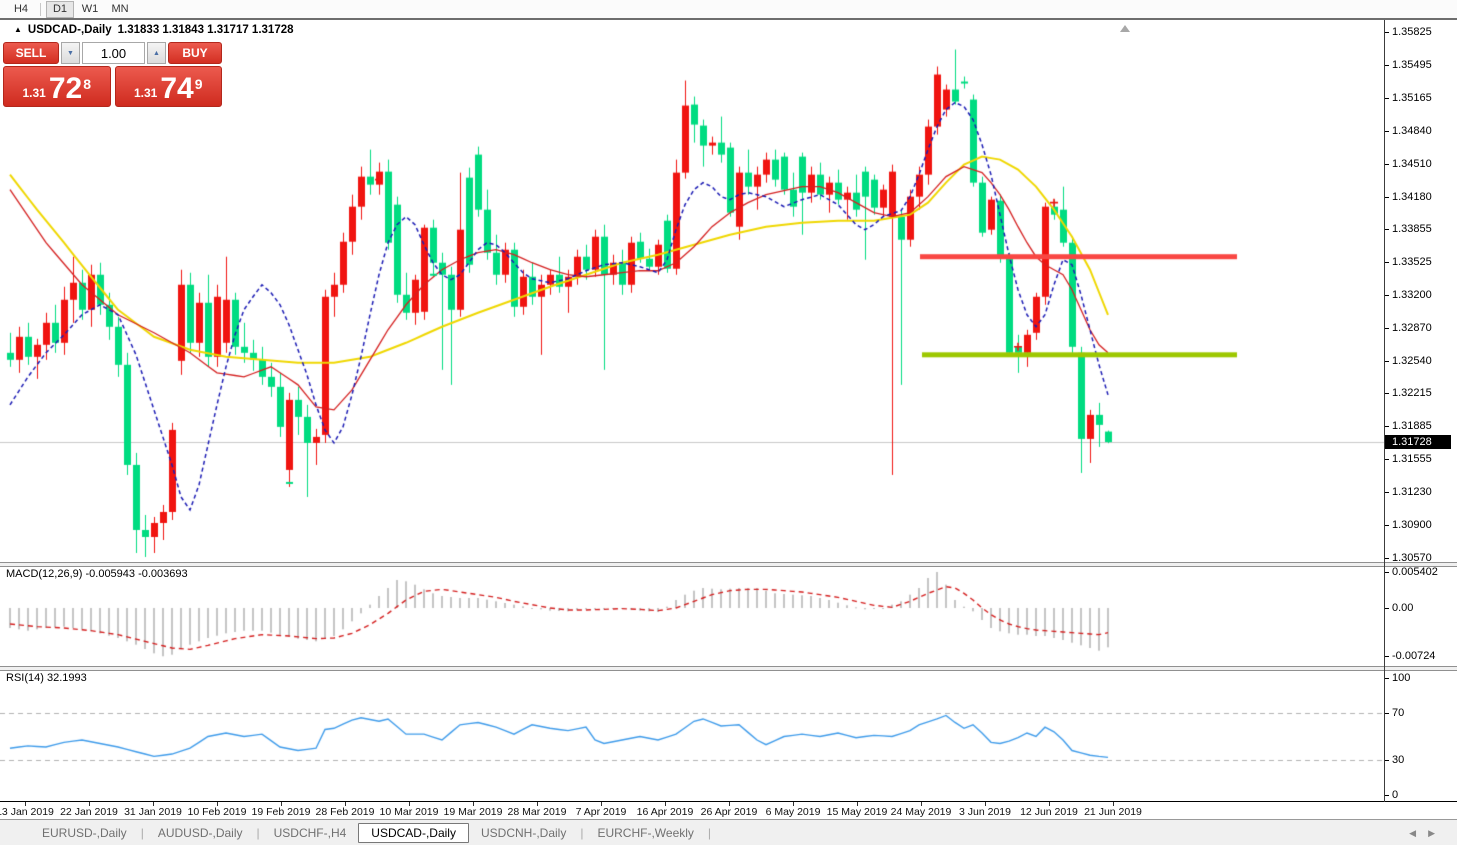  I want to click on date-axis-label: 10 Feb 2019, so click(217, 812).